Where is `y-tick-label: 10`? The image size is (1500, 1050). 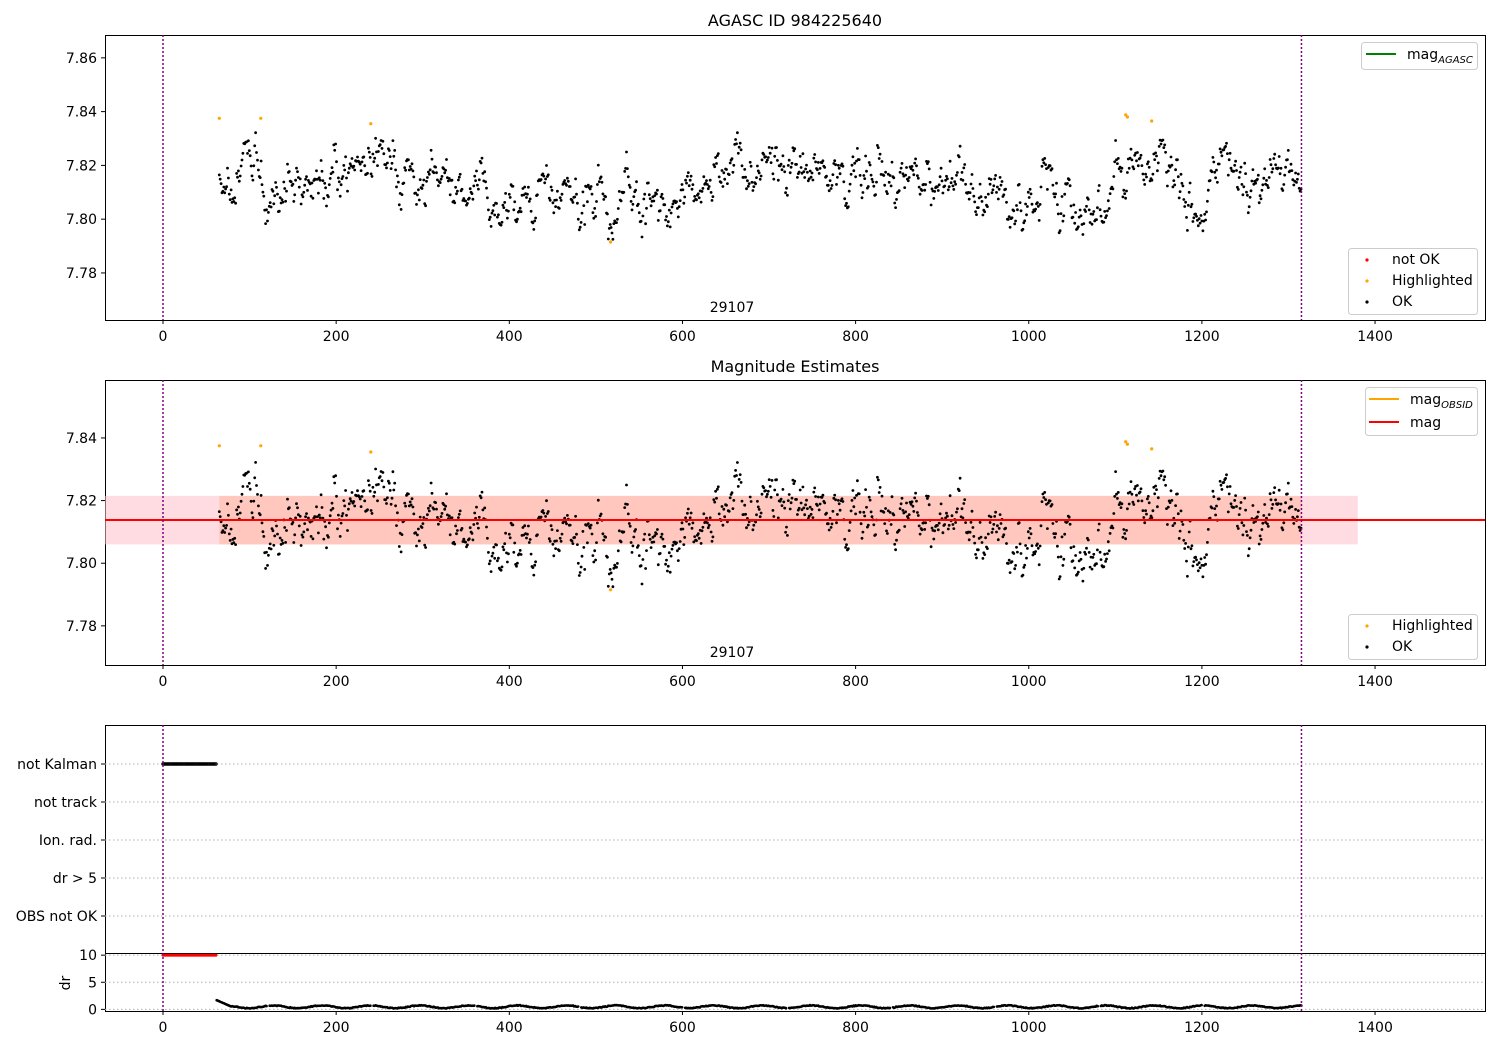
y-tick-label: 10 is located at coordinates (88, 956).